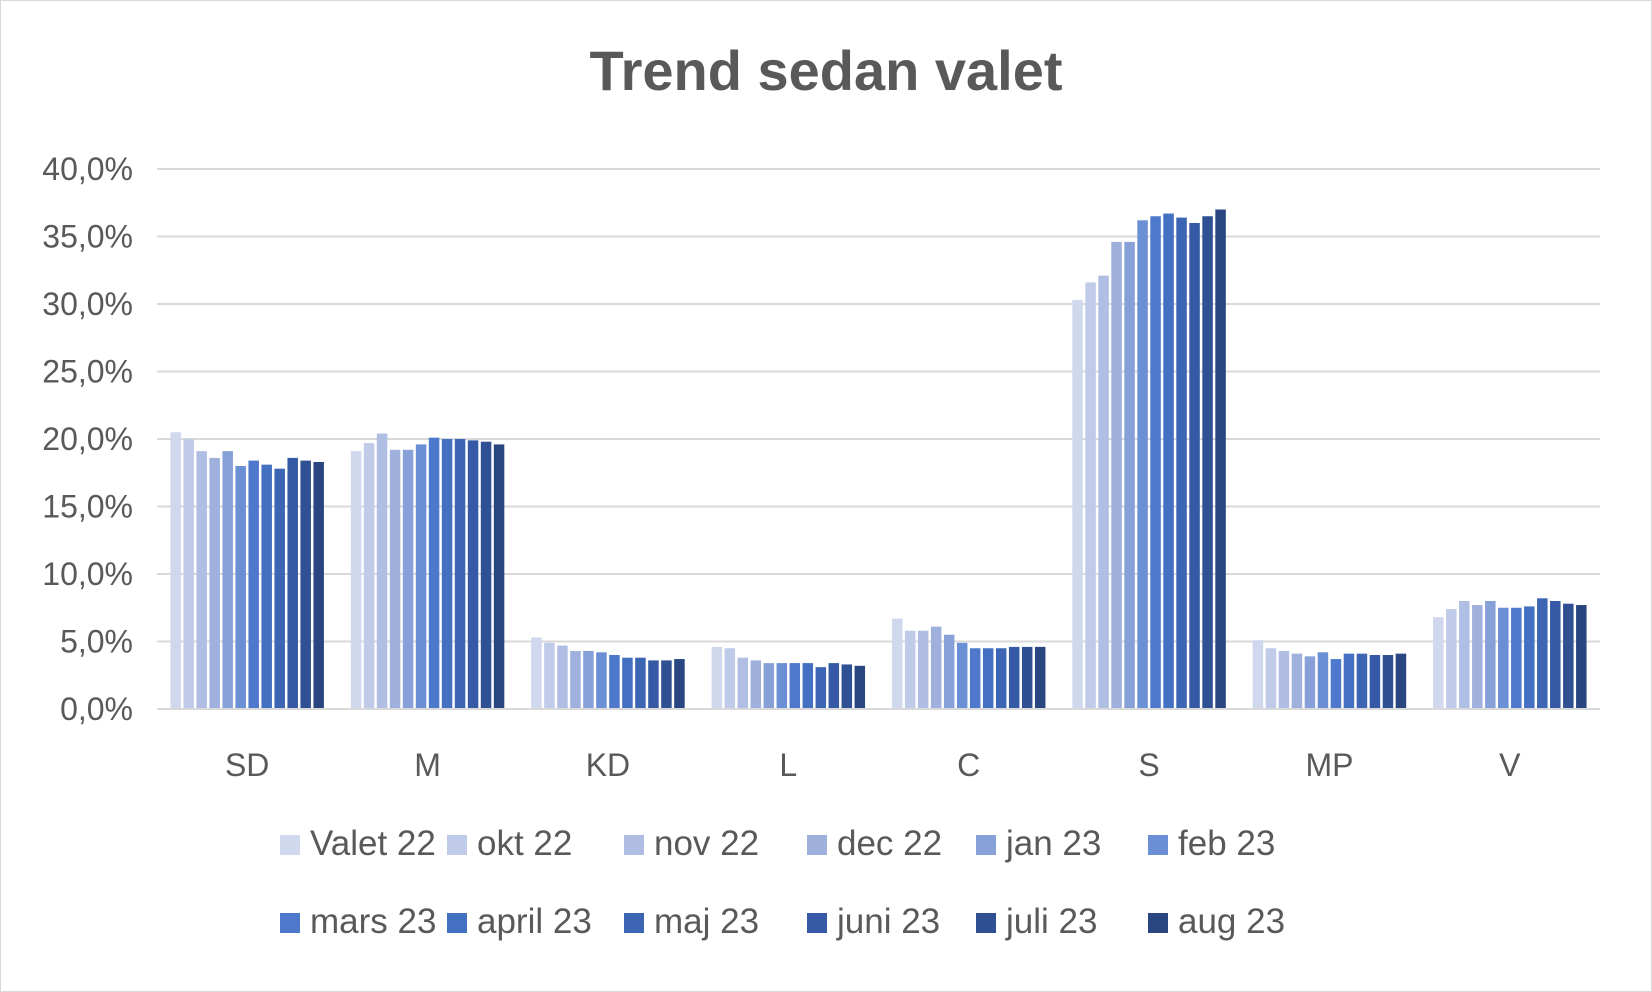 The height and width of the screenshot is (992, 1652). What do you see at coordinates (707, 921) in the screenshot?
I see `legend-label: maj 23` at bounding box center [707, 921].